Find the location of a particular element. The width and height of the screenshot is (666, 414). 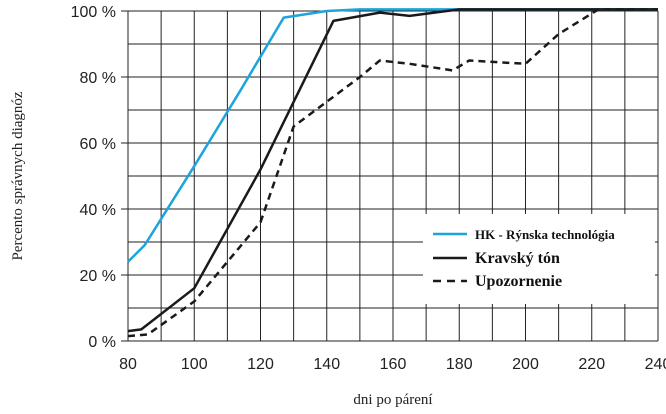

y-tick-label: 40 % is located at coordinates (98, 210).